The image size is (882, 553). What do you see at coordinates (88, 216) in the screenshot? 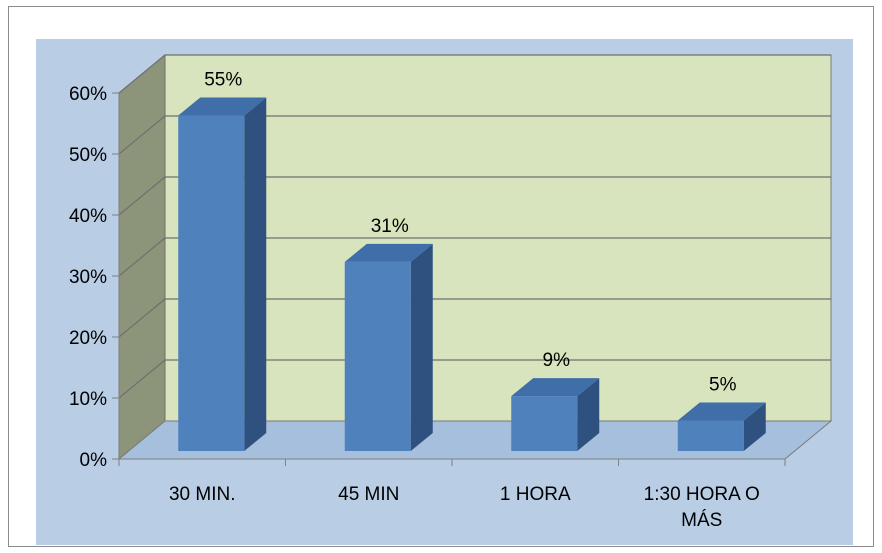
I see `y-tick-label: 40%` at bounding box center [88, 216].